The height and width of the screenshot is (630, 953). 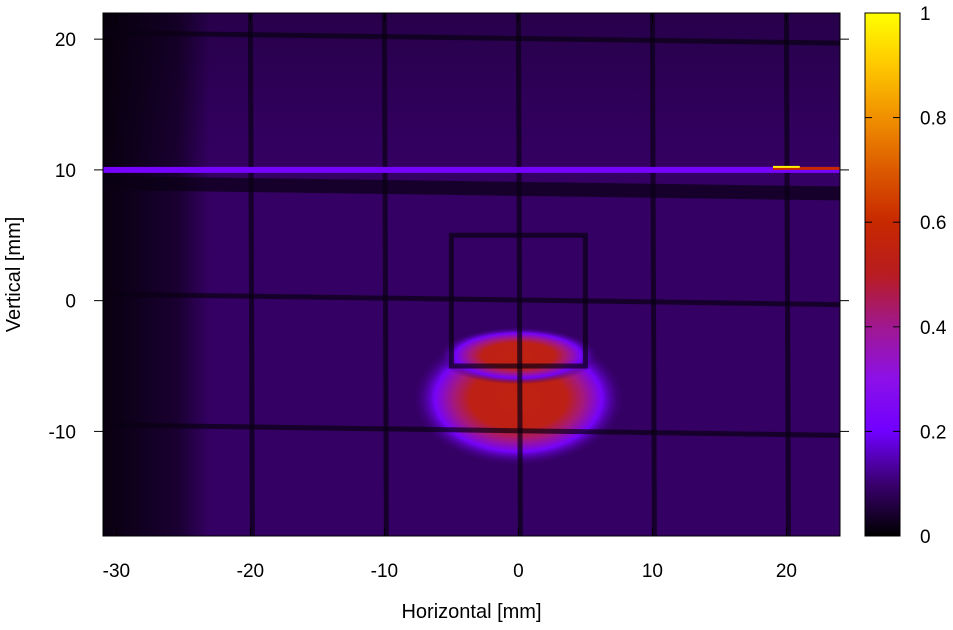 I want to click on colorbar-tick-label: 0.6, so click(x=933, y=223).